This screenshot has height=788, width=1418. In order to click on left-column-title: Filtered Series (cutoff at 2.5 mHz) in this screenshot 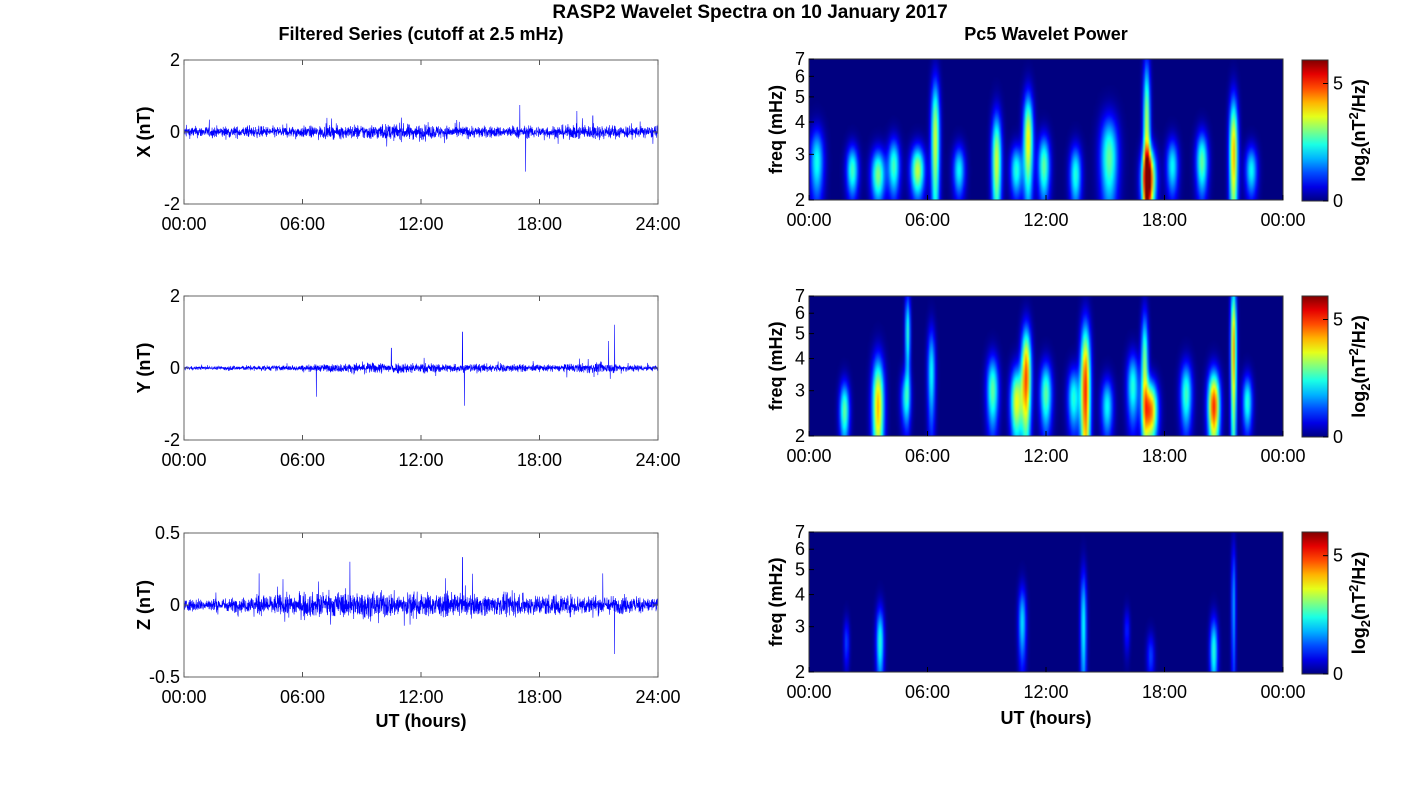, I will do `click(420, 34)`.